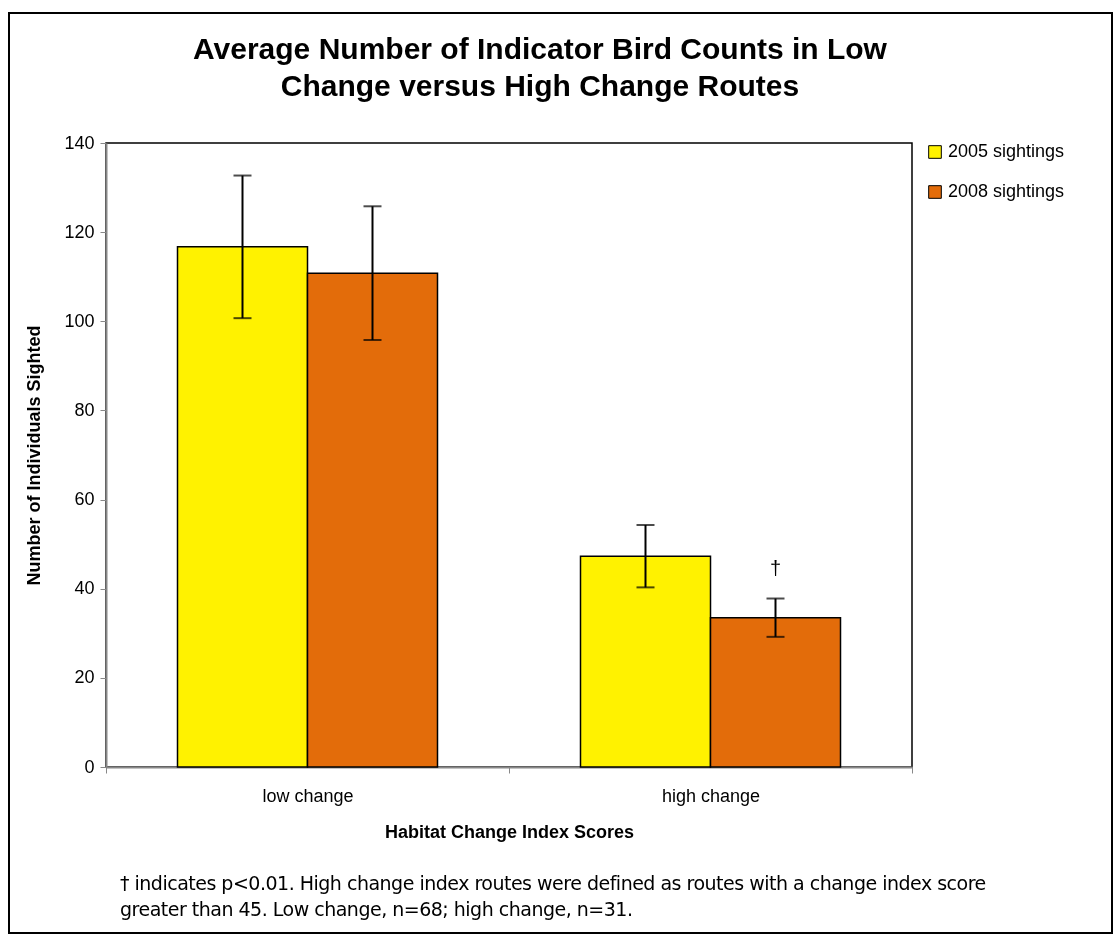 This screenshot has width=1117, height=938. Describe the element at coordinates (540, 67) in the screenshot. I see `chart-title: Average Number of Indicator Bird Counts in Low Change versus High Change Routes` at that location.